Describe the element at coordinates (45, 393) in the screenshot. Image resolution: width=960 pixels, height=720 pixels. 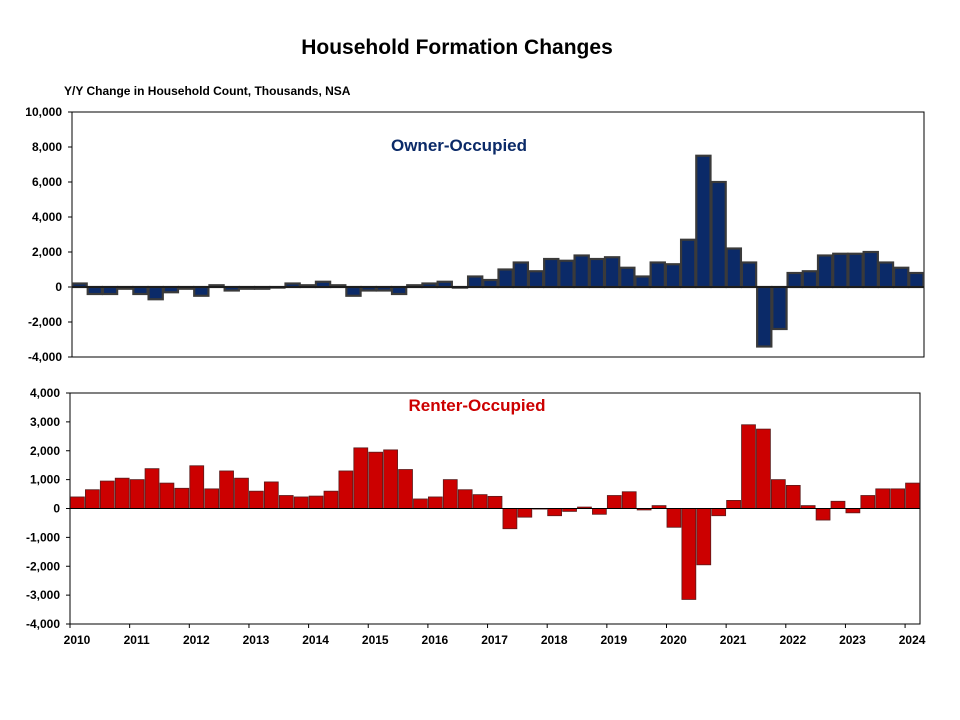
I see `renter-y-tick-label: 4,000` at that location.